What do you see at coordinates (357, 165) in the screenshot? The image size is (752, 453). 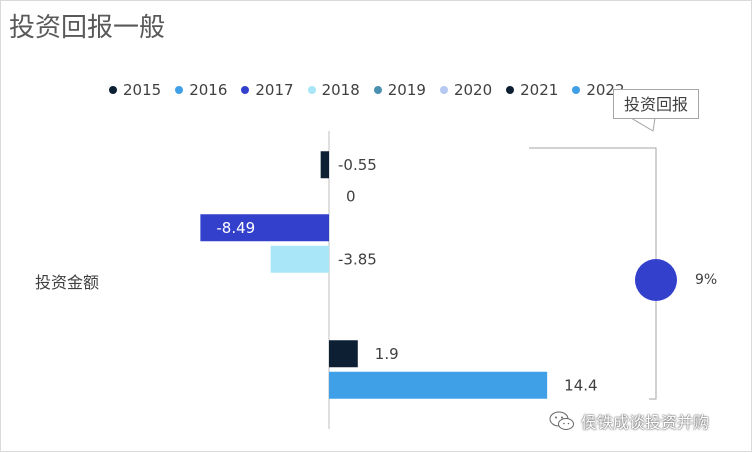 I see `data-label-2015: -0.55` at bounding box center [357, 165].